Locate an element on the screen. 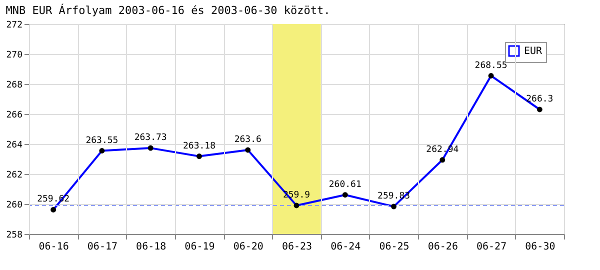  x-tick-label: 06-19 is located at coordinates (199, 247).